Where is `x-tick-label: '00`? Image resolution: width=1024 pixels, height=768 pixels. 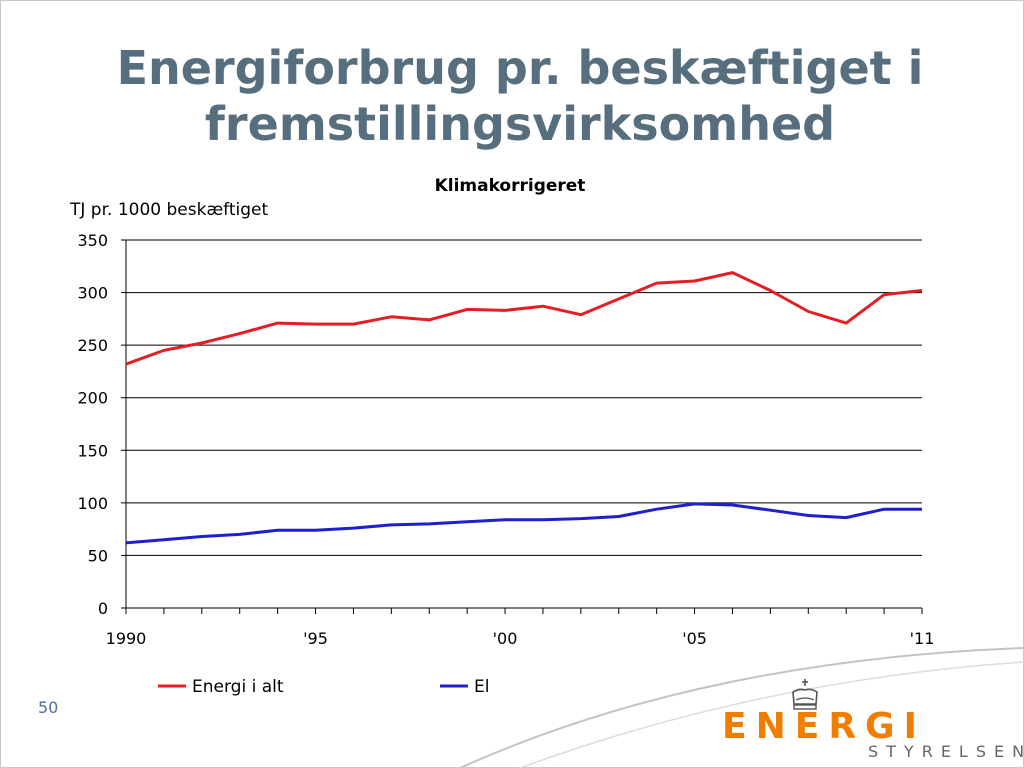
x-tick-label: '00 is located at coordinates (505, 638).